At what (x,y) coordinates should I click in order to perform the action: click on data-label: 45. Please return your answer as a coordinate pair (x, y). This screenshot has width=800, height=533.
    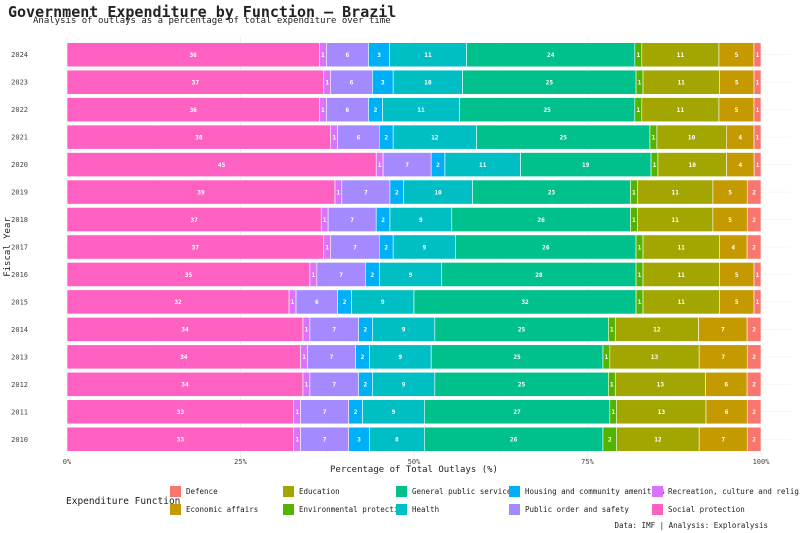
    Looking at the image, I should click on (222, 165).